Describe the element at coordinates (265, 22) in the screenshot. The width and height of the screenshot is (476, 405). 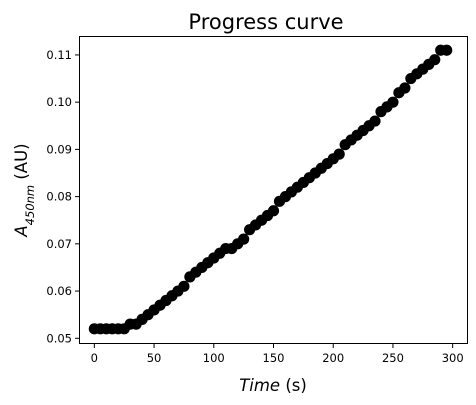
I see `chart-title: Progress curve` at that location.